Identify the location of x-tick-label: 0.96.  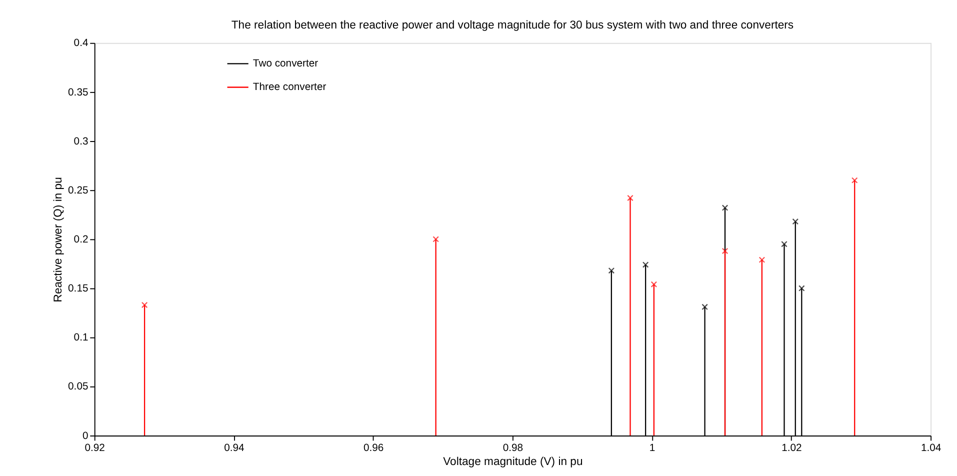
(373, 448).